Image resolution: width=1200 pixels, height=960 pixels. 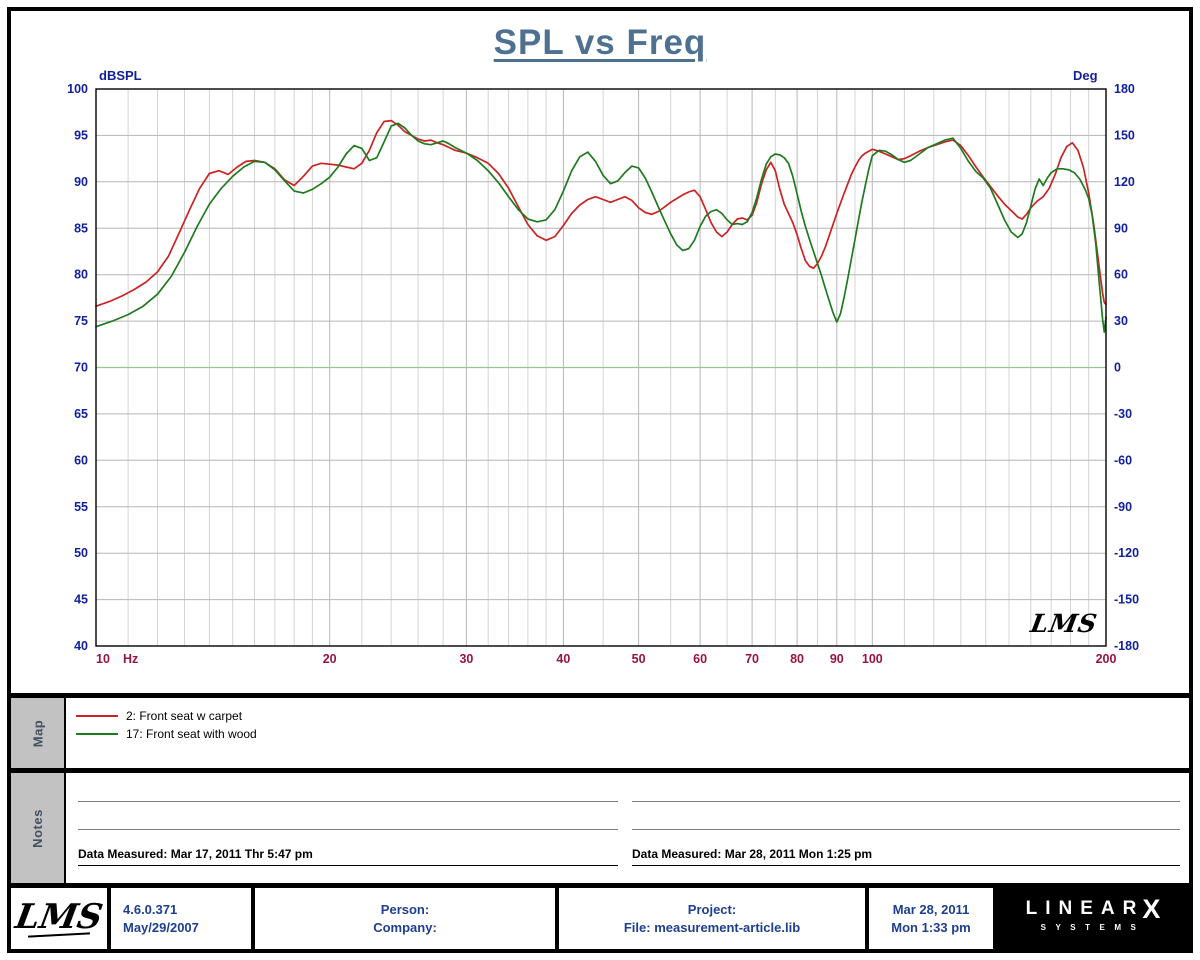 I want to click on legend-label: 2: Front seat w carpet, so click(x=184, y=716).